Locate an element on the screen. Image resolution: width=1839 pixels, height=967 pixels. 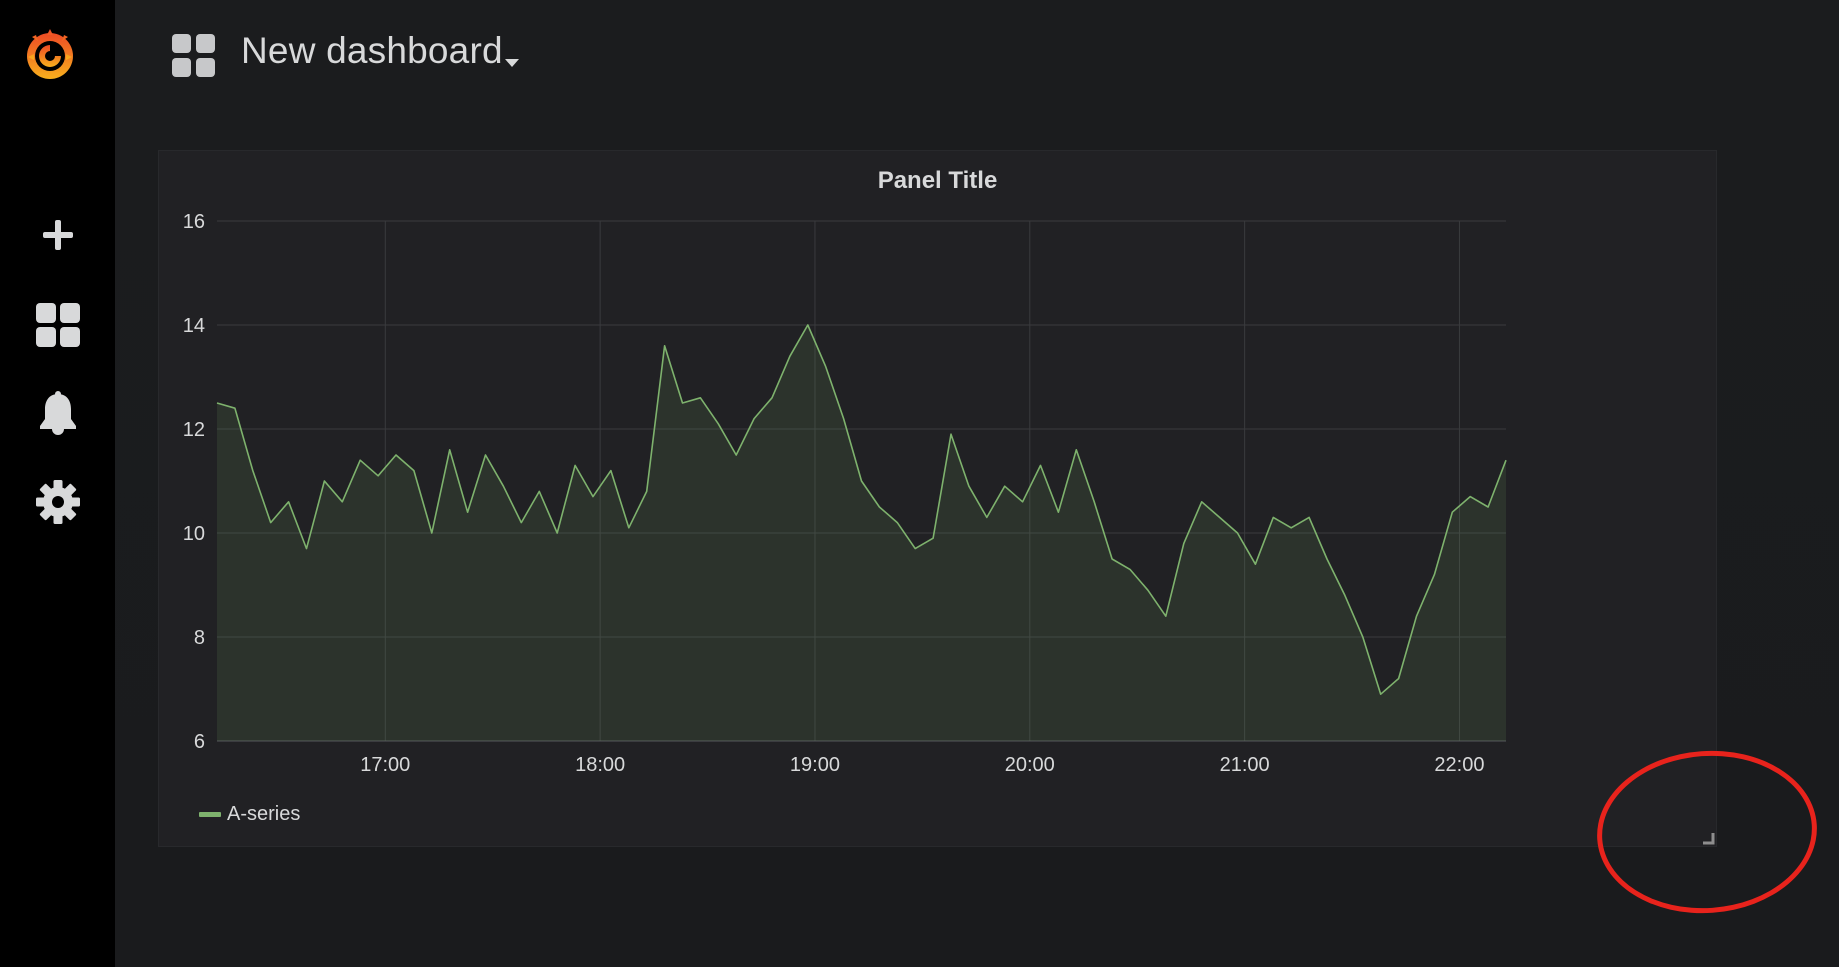
dashboard-navbar: New dashboard is located at coordinates (977, 55).